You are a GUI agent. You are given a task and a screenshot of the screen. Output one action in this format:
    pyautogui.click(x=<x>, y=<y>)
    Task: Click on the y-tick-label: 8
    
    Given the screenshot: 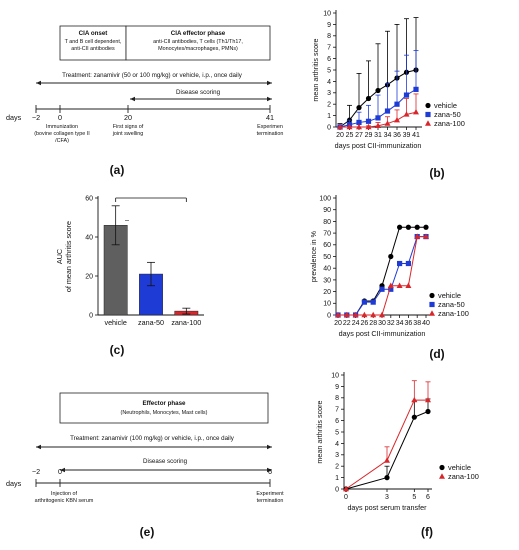 What is the action you would take?
    pyautogui.click(x=337, y=398)
    